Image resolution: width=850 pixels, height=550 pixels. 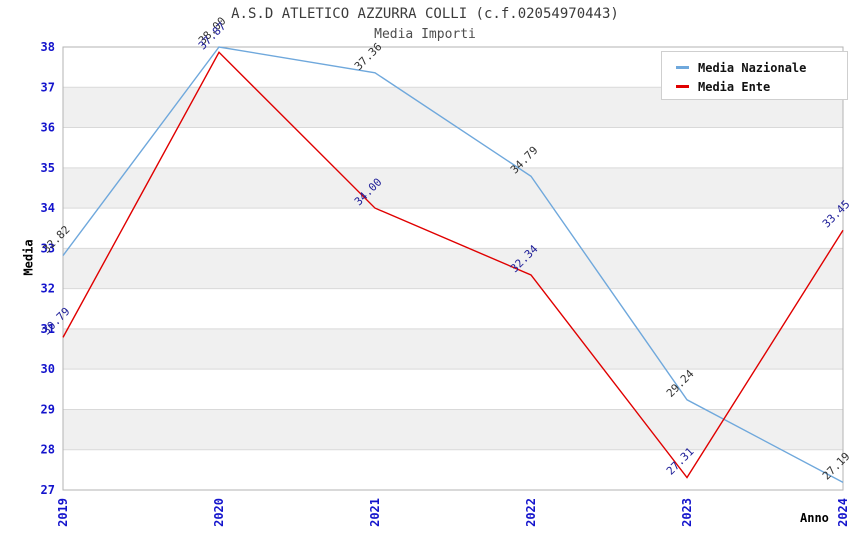 I want to click on legend-line-swatch-nazionale, so click(x=682, y=67).